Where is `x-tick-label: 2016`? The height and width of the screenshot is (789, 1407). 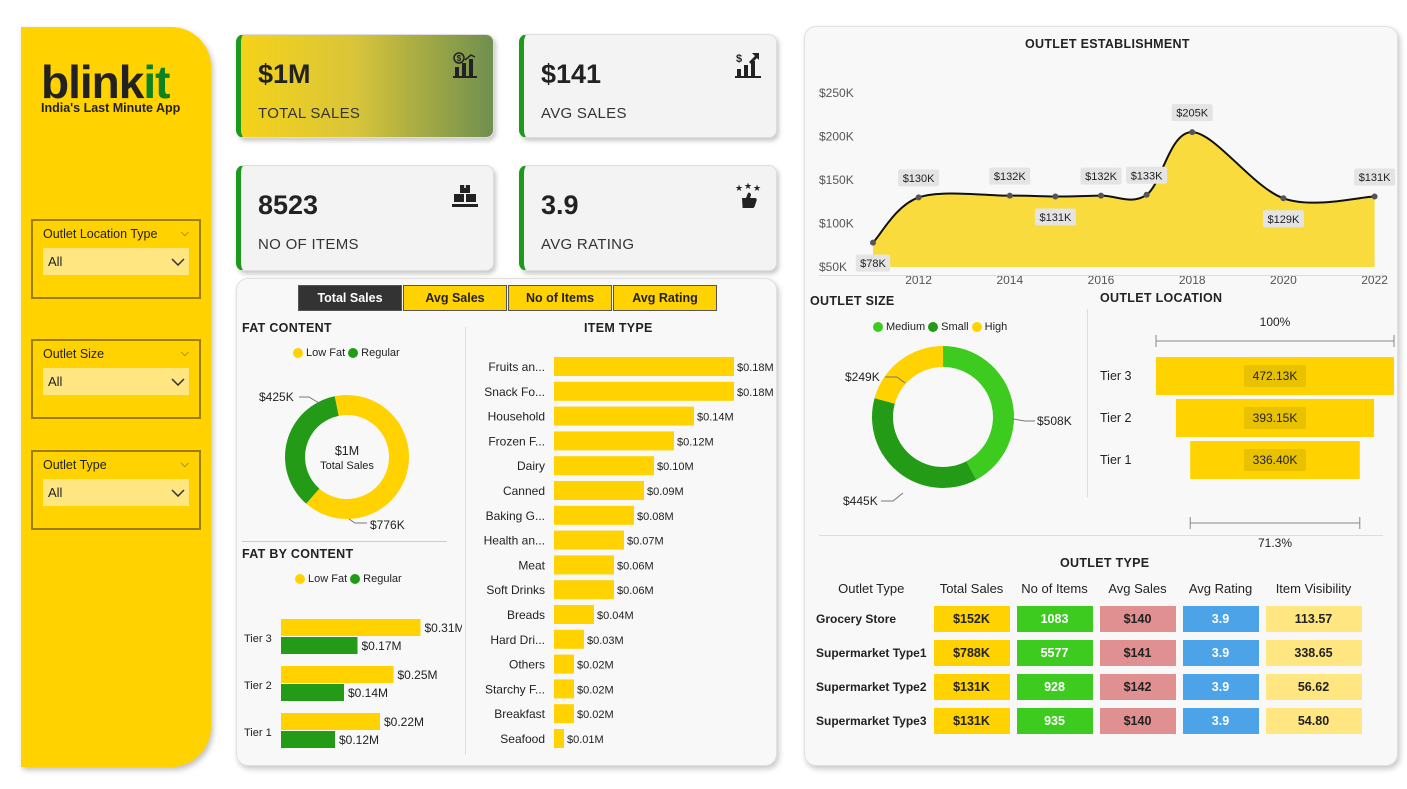
x-tick-label: 2016 is located at coordinates (1101, 280).